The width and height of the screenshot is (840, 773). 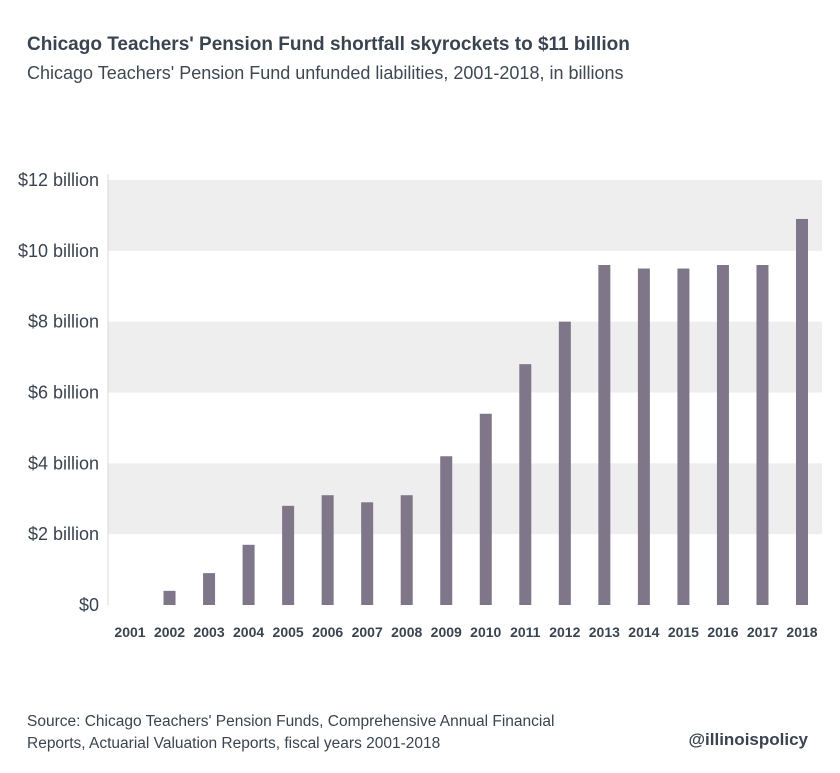 What do you see at coordinates (248, 574) in the screenshot?
I see `bar-2004` at bounding box center [248, 574].